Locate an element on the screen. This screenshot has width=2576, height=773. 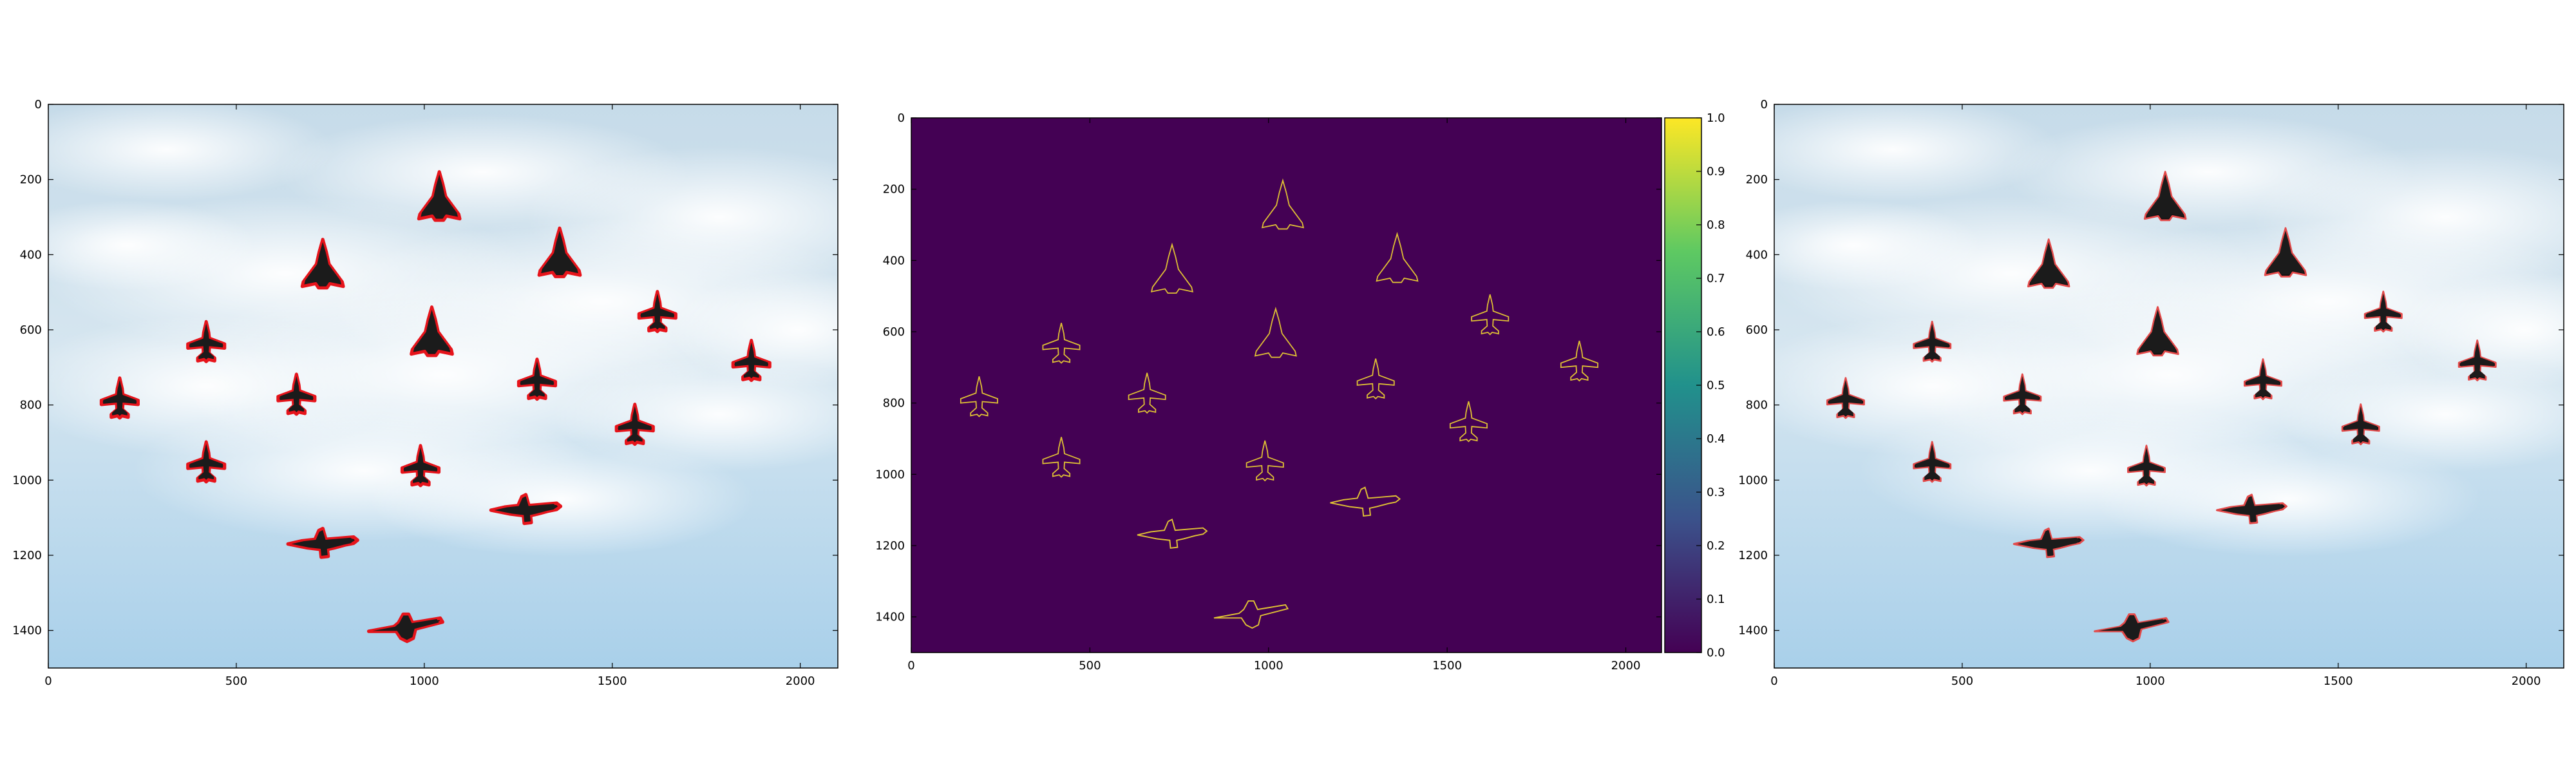
y-tick-label: 1400 is located at coordinates (890, 617).